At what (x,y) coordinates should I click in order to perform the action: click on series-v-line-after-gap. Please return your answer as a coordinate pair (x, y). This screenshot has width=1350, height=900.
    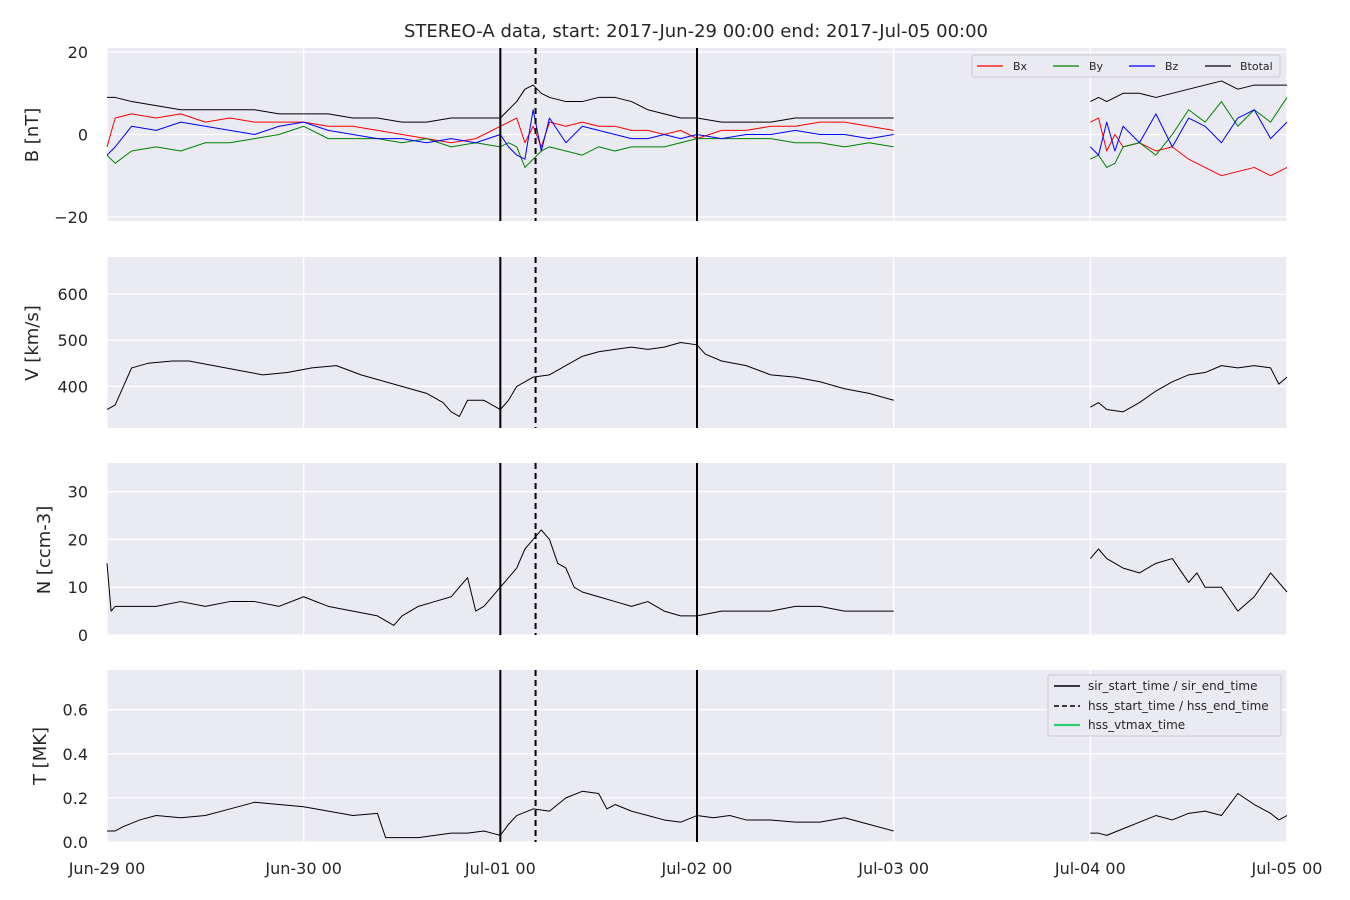
    Looking at the image, I should click on (1189, 389).